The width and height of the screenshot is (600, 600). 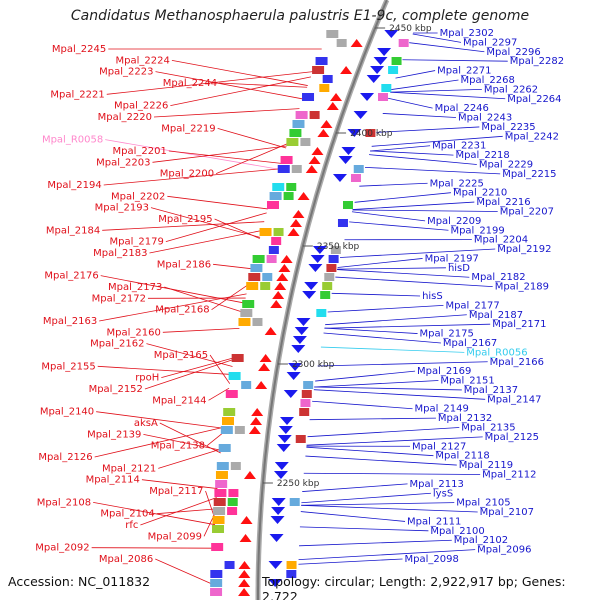 What do you see at coordinates (371, 134) in the screenshot?
I see `tick-label: 2400 kbp` at bounding box center [371, 134].